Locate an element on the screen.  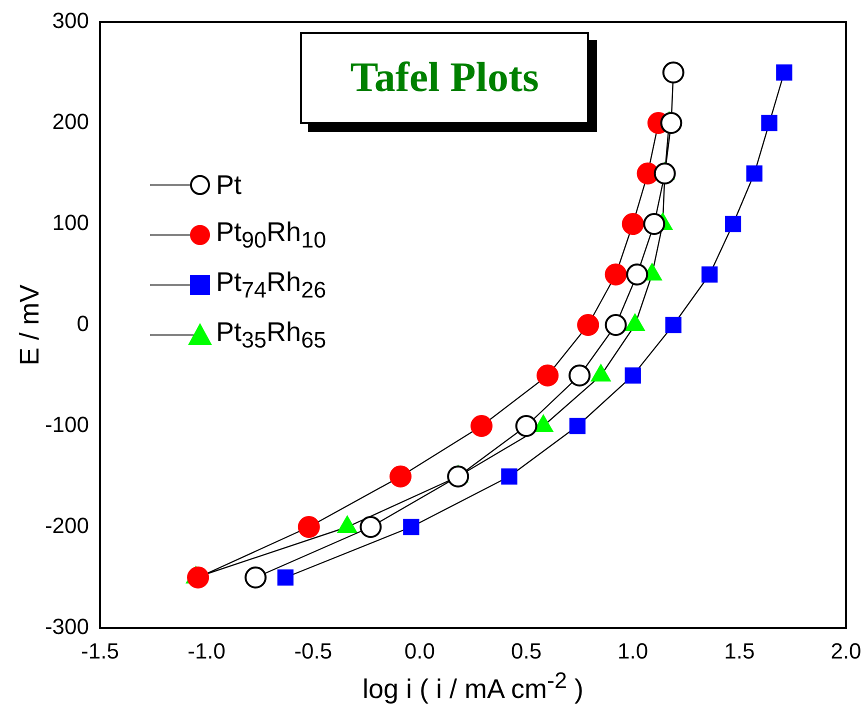
x-tick-label: -0.5 is located at coordinates (313, 651).